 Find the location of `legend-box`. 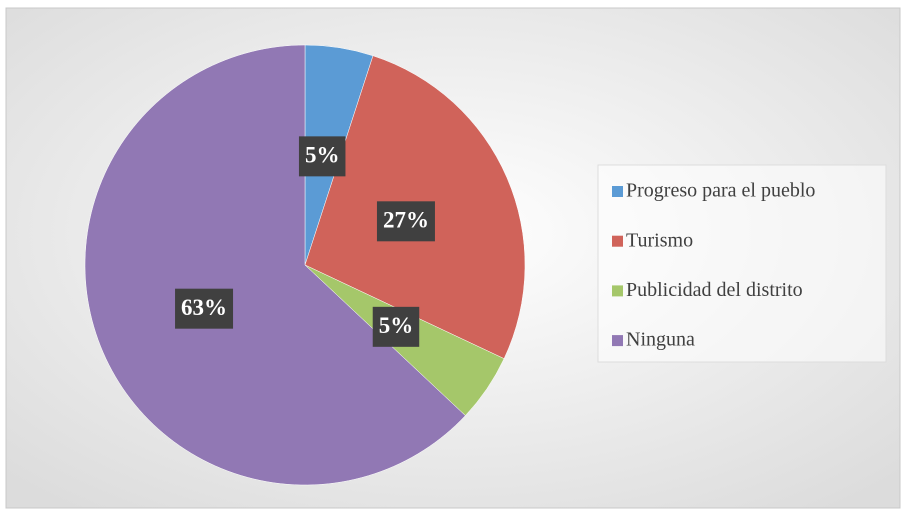

legend-box is located at coordinates (742, 263).